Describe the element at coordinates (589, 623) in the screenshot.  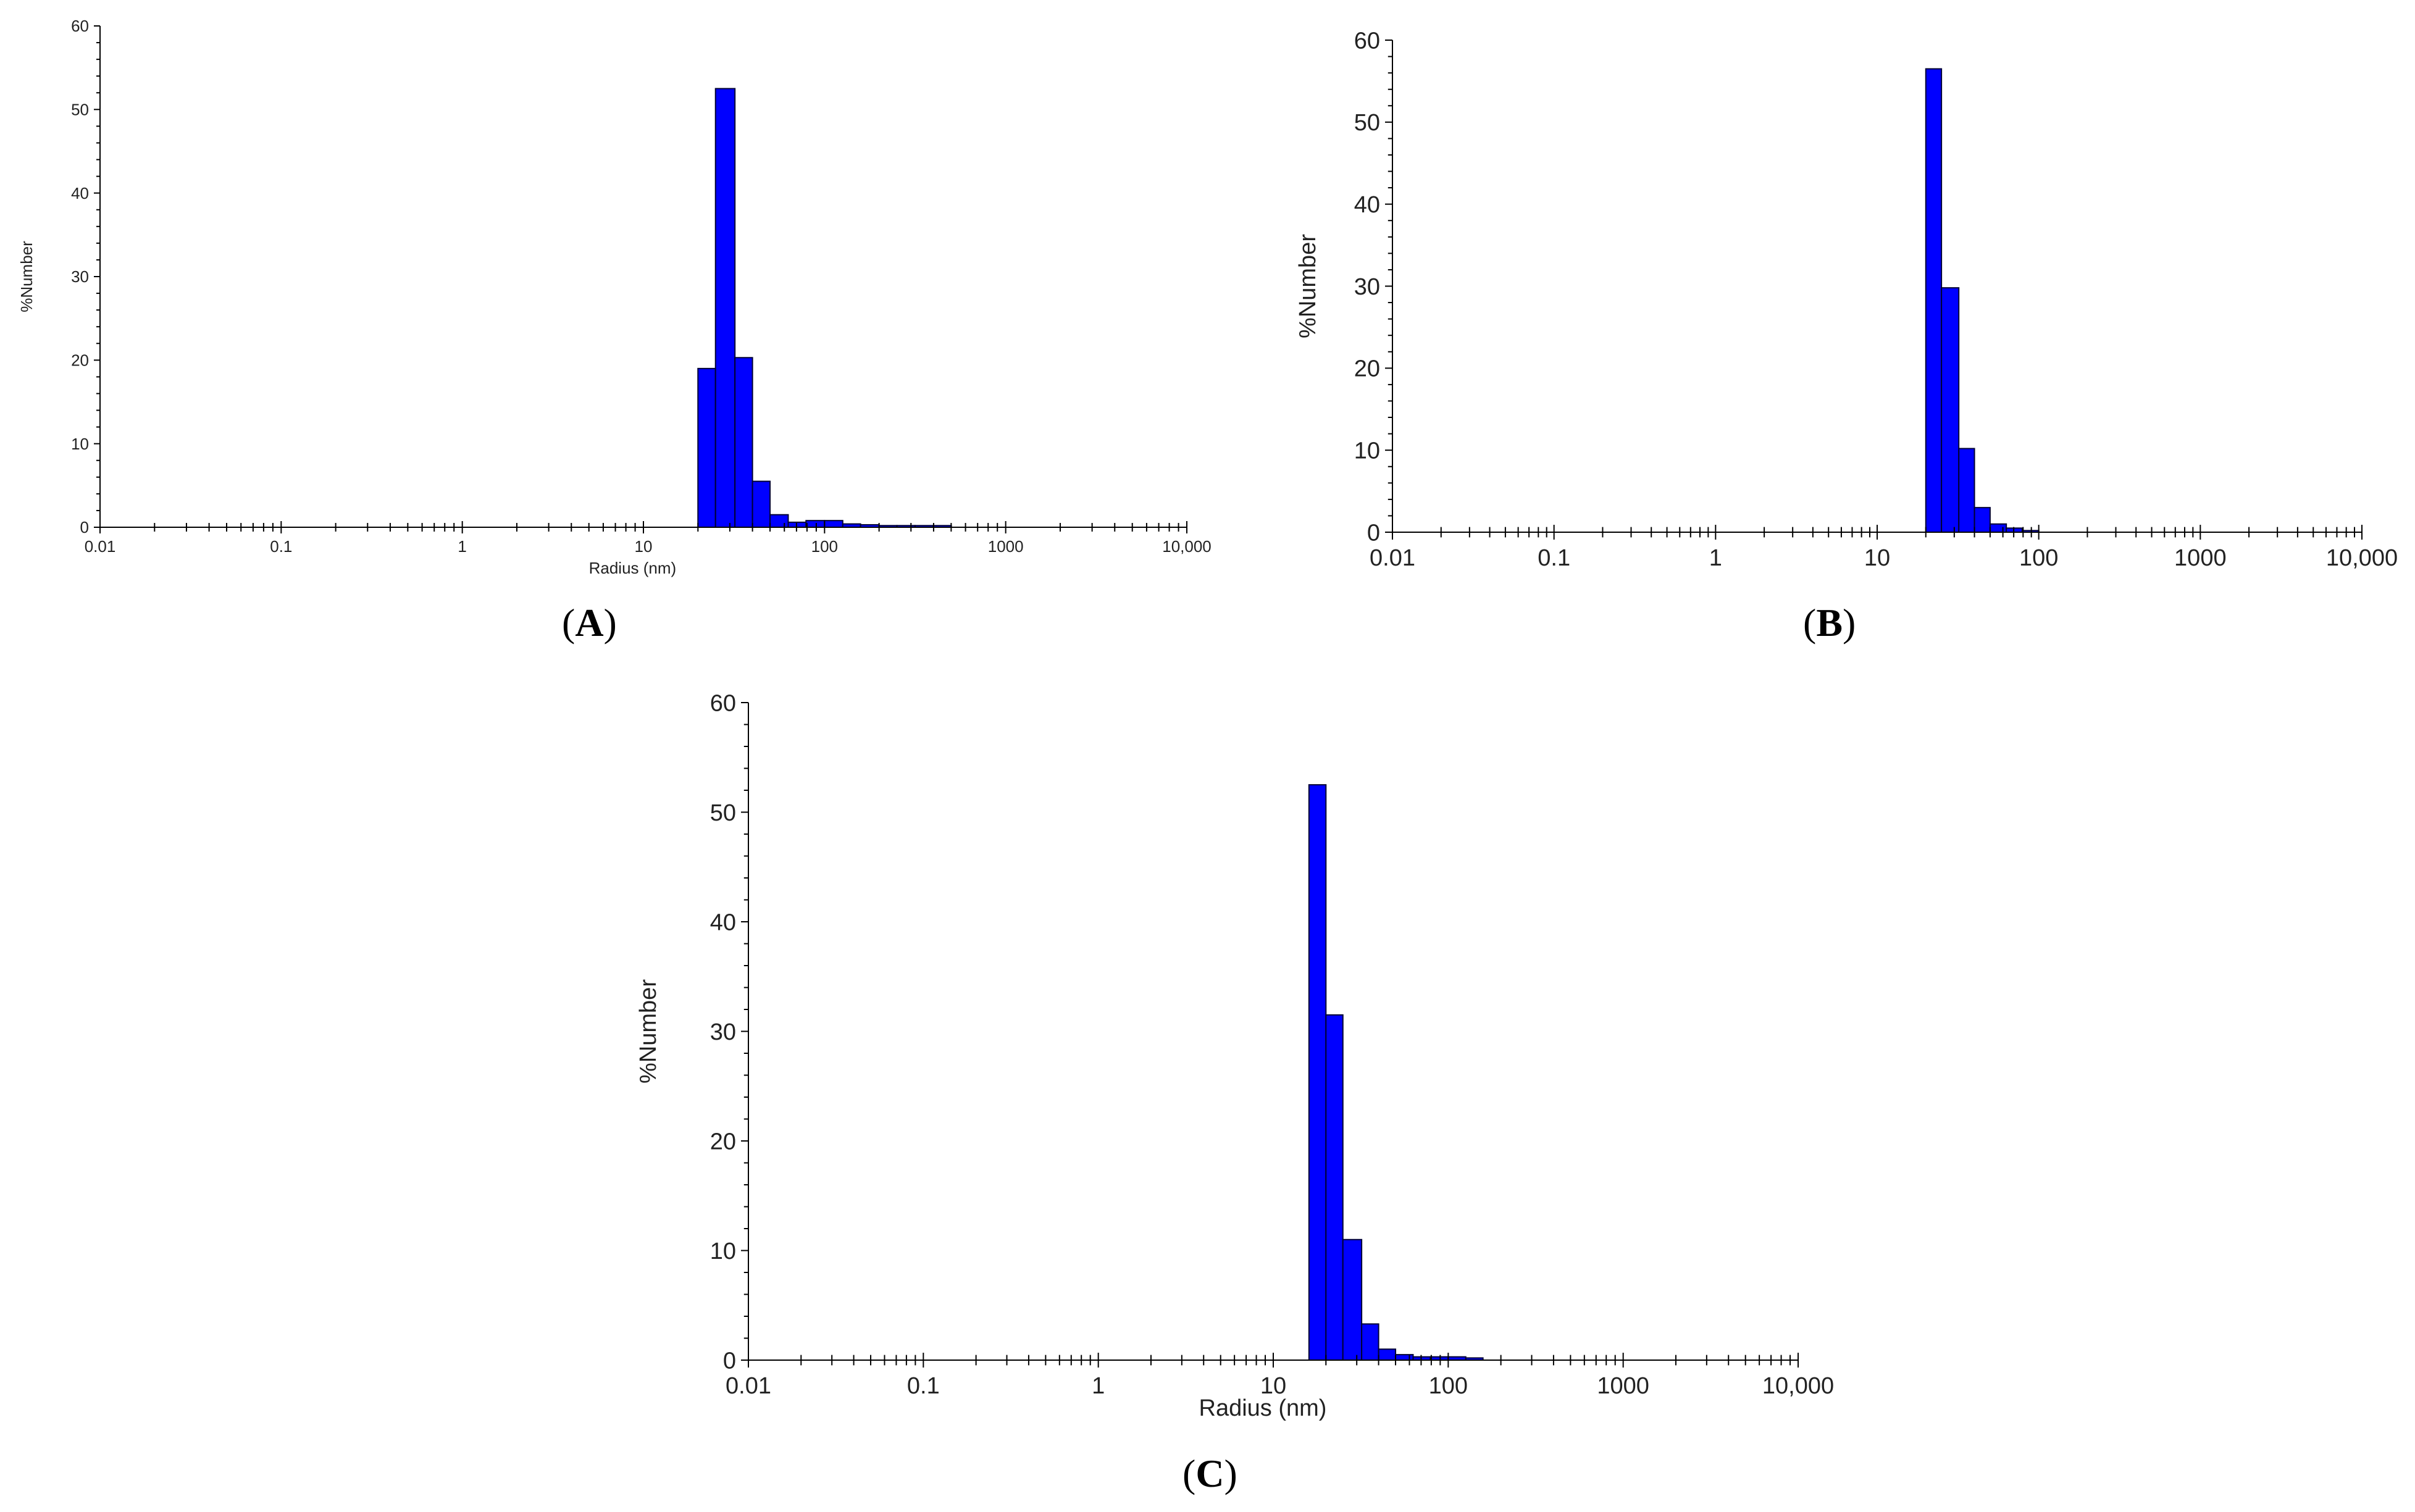
I see `panel-label-a: (A)` at that location.